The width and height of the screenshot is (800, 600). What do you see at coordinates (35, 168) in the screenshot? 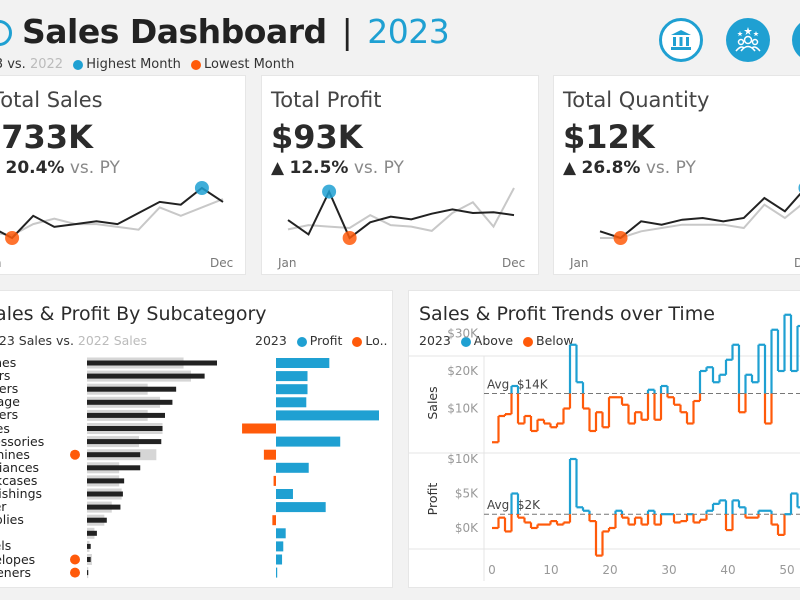
I see `kpi-change-value: 20.4%` at bounding box center [35, 168].